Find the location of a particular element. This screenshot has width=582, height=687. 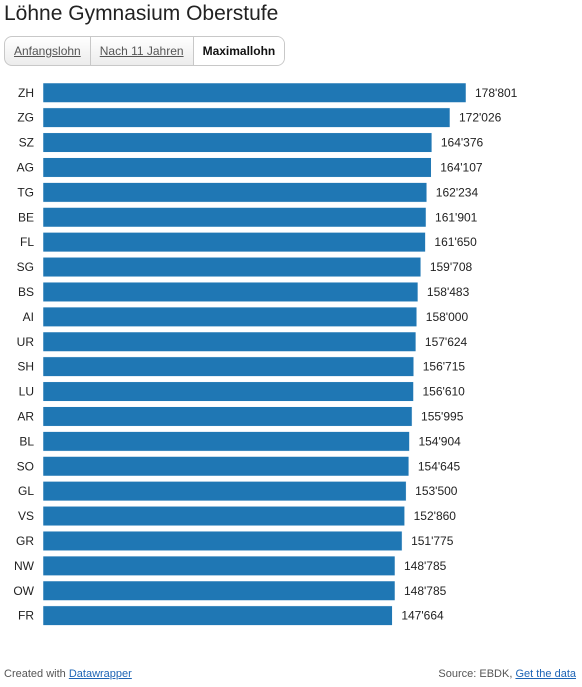

value-label: 161'650 is located at coordinates (455, 242).